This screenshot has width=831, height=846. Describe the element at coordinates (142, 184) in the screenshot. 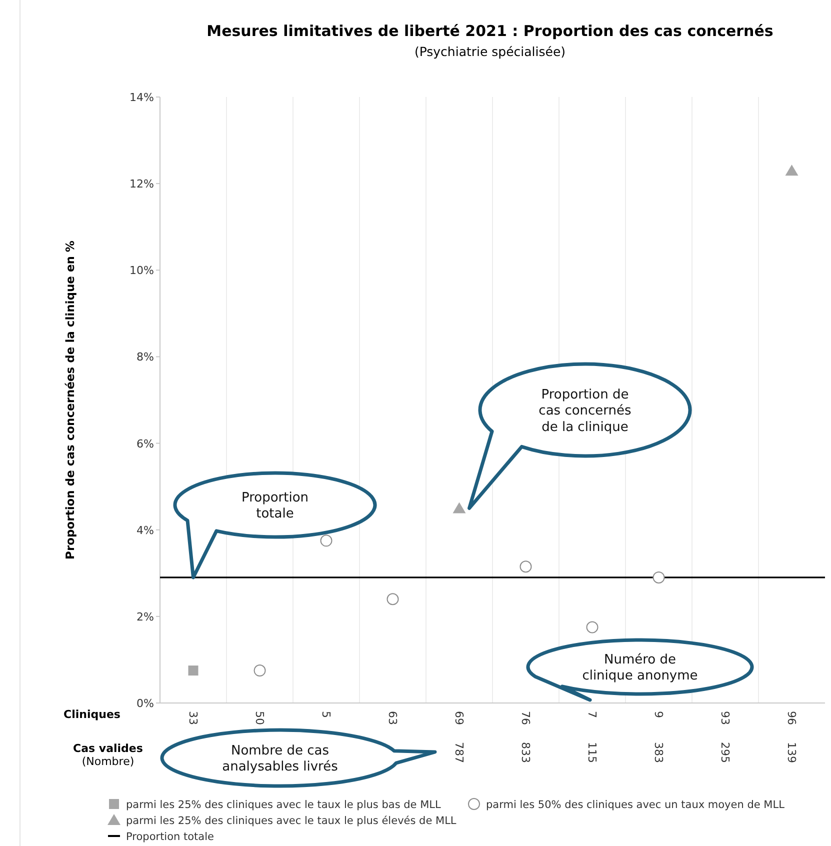

I see `y-tick-label: 12%` at that location.